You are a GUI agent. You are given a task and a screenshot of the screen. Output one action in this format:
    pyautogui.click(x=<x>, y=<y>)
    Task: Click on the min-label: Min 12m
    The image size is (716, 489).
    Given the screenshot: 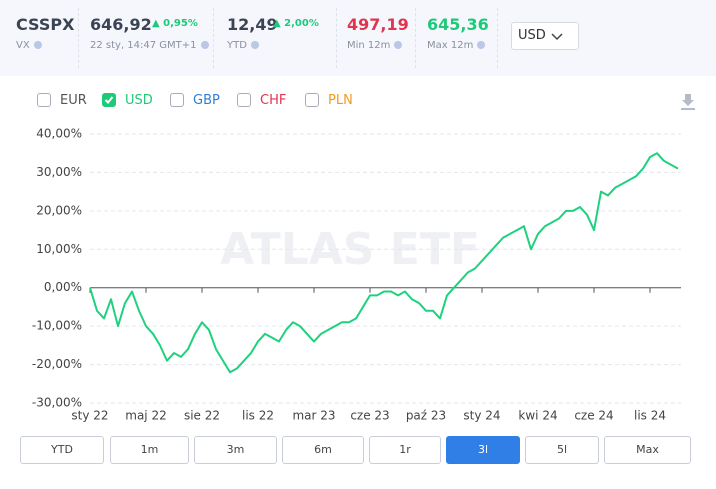 What is the action you would take?
    pyautogui.click(x=369, y=45)
    